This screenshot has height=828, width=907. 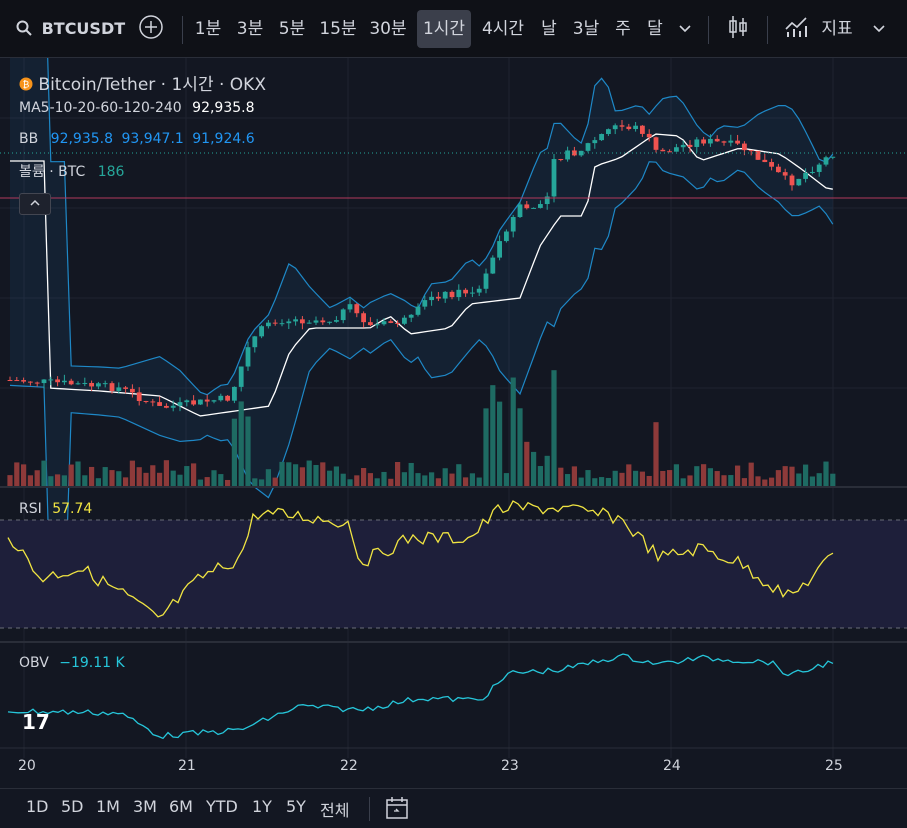 I want to click on ma-label: MA5-10-20-60-120-240, so click(x=100, y=108).